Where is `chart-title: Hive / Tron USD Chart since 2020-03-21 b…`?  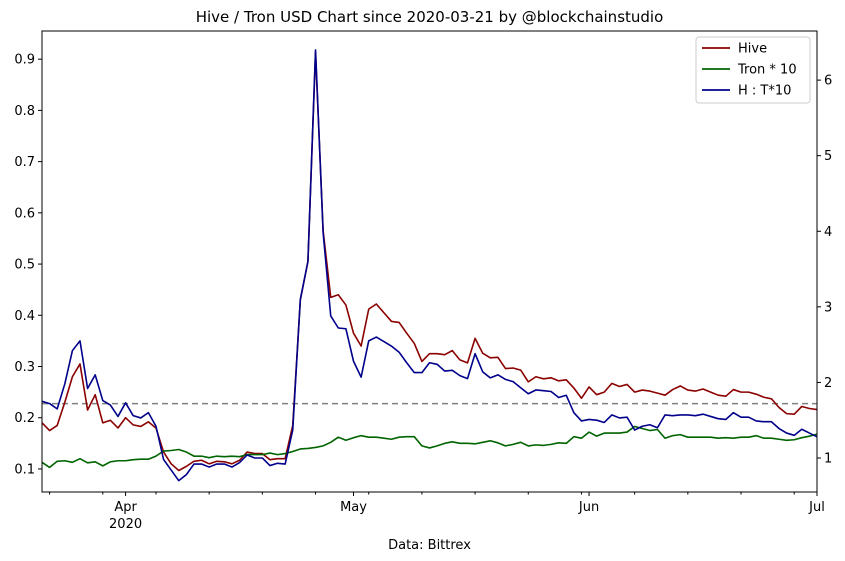
chart-title: Hive / Tron USD Chart since 2020-03-21 b… is located at coordinates (430, 17).